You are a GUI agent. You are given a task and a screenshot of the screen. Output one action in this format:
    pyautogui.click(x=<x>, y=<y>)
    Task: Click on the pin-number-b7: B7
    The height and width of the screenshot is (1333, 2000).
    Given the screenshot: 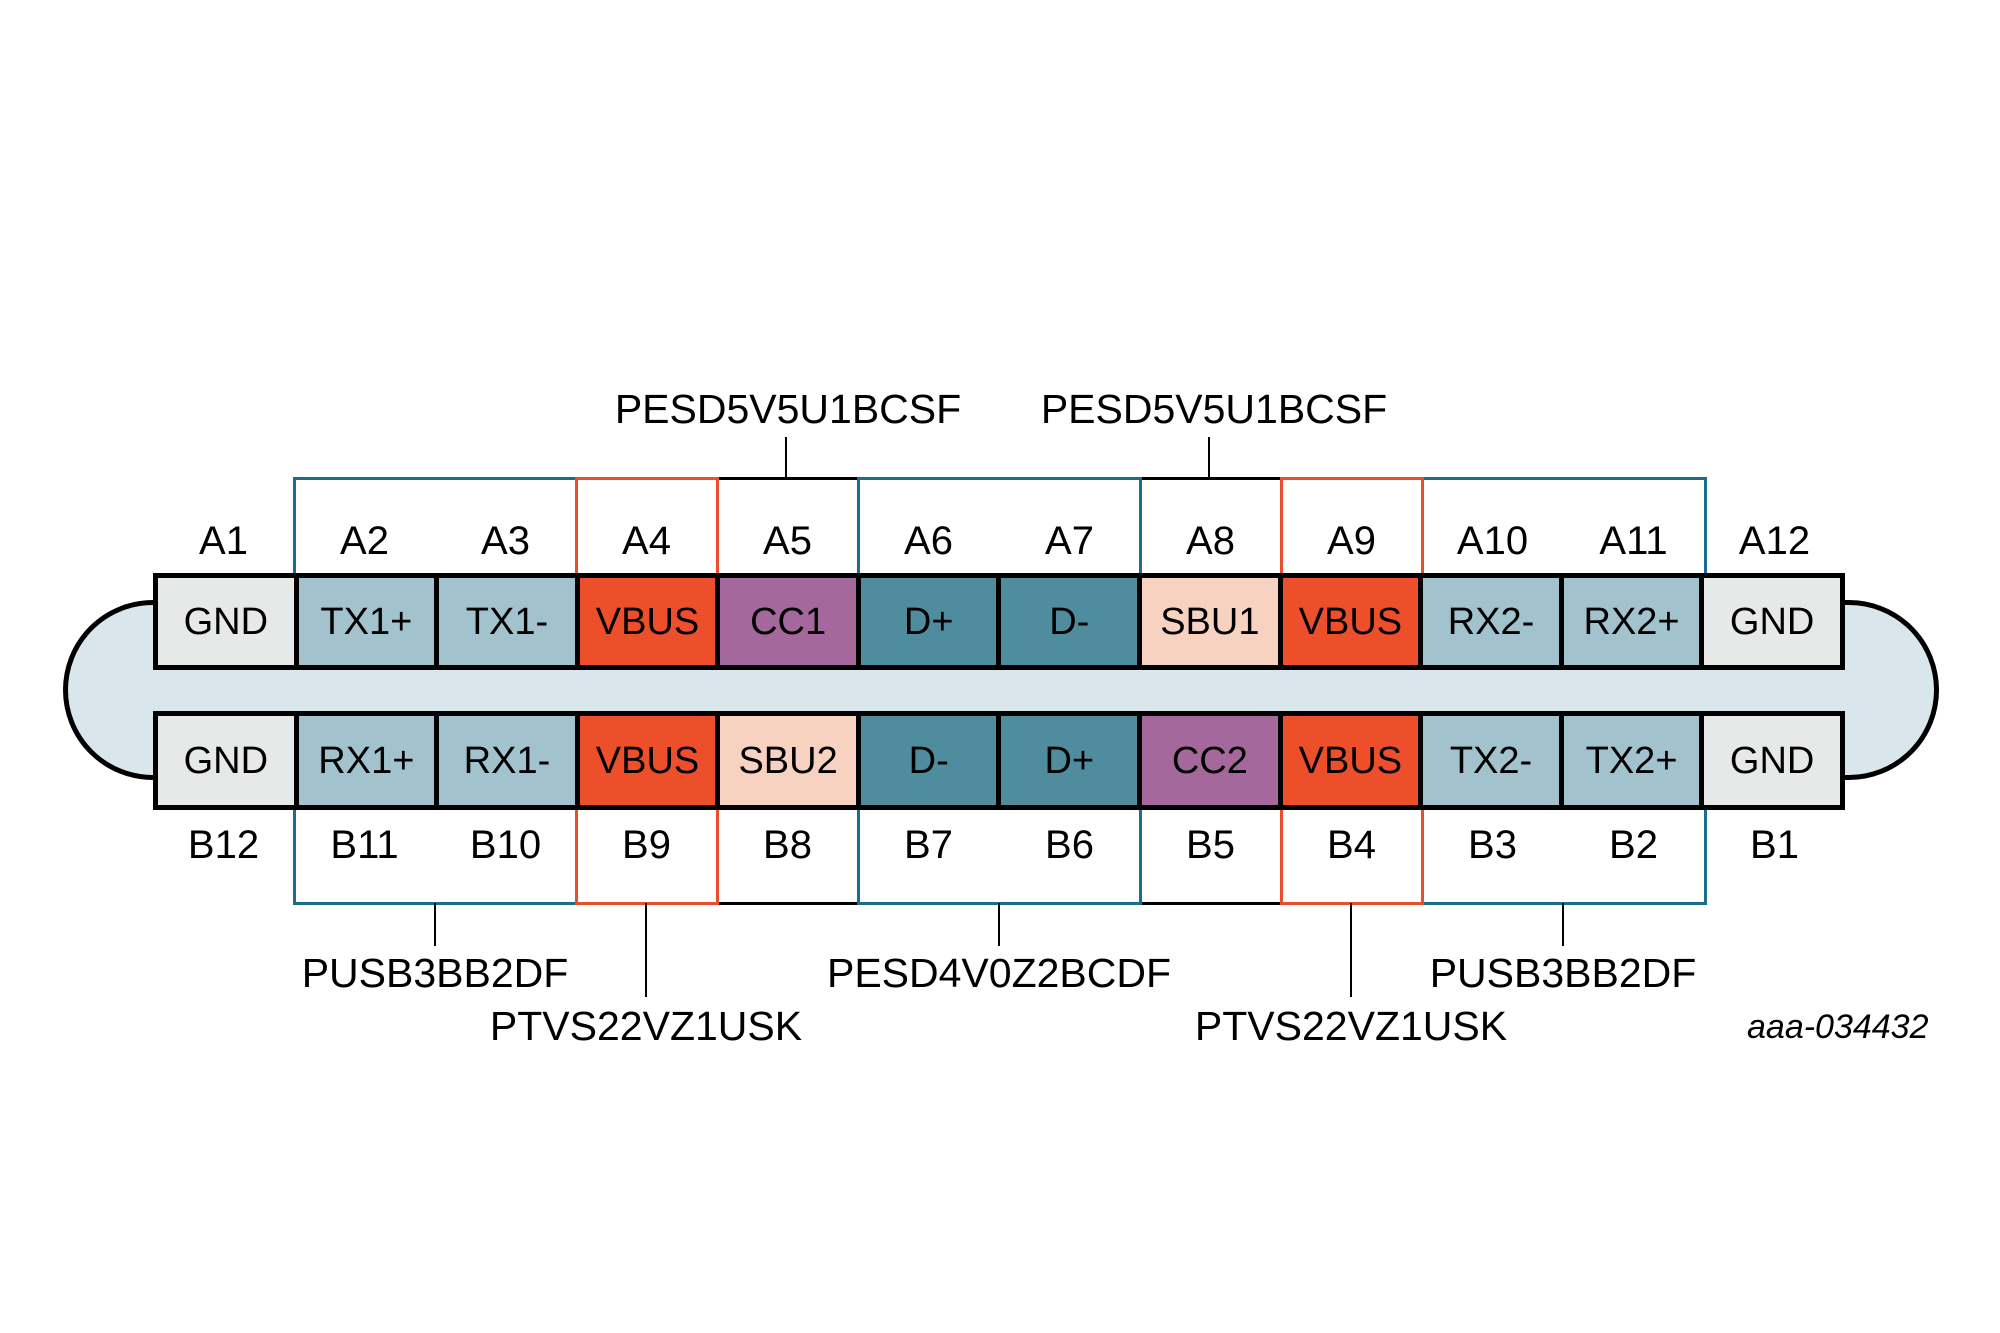 What is the action you would take?
    pyautogui.click(x=928, y=845)
    